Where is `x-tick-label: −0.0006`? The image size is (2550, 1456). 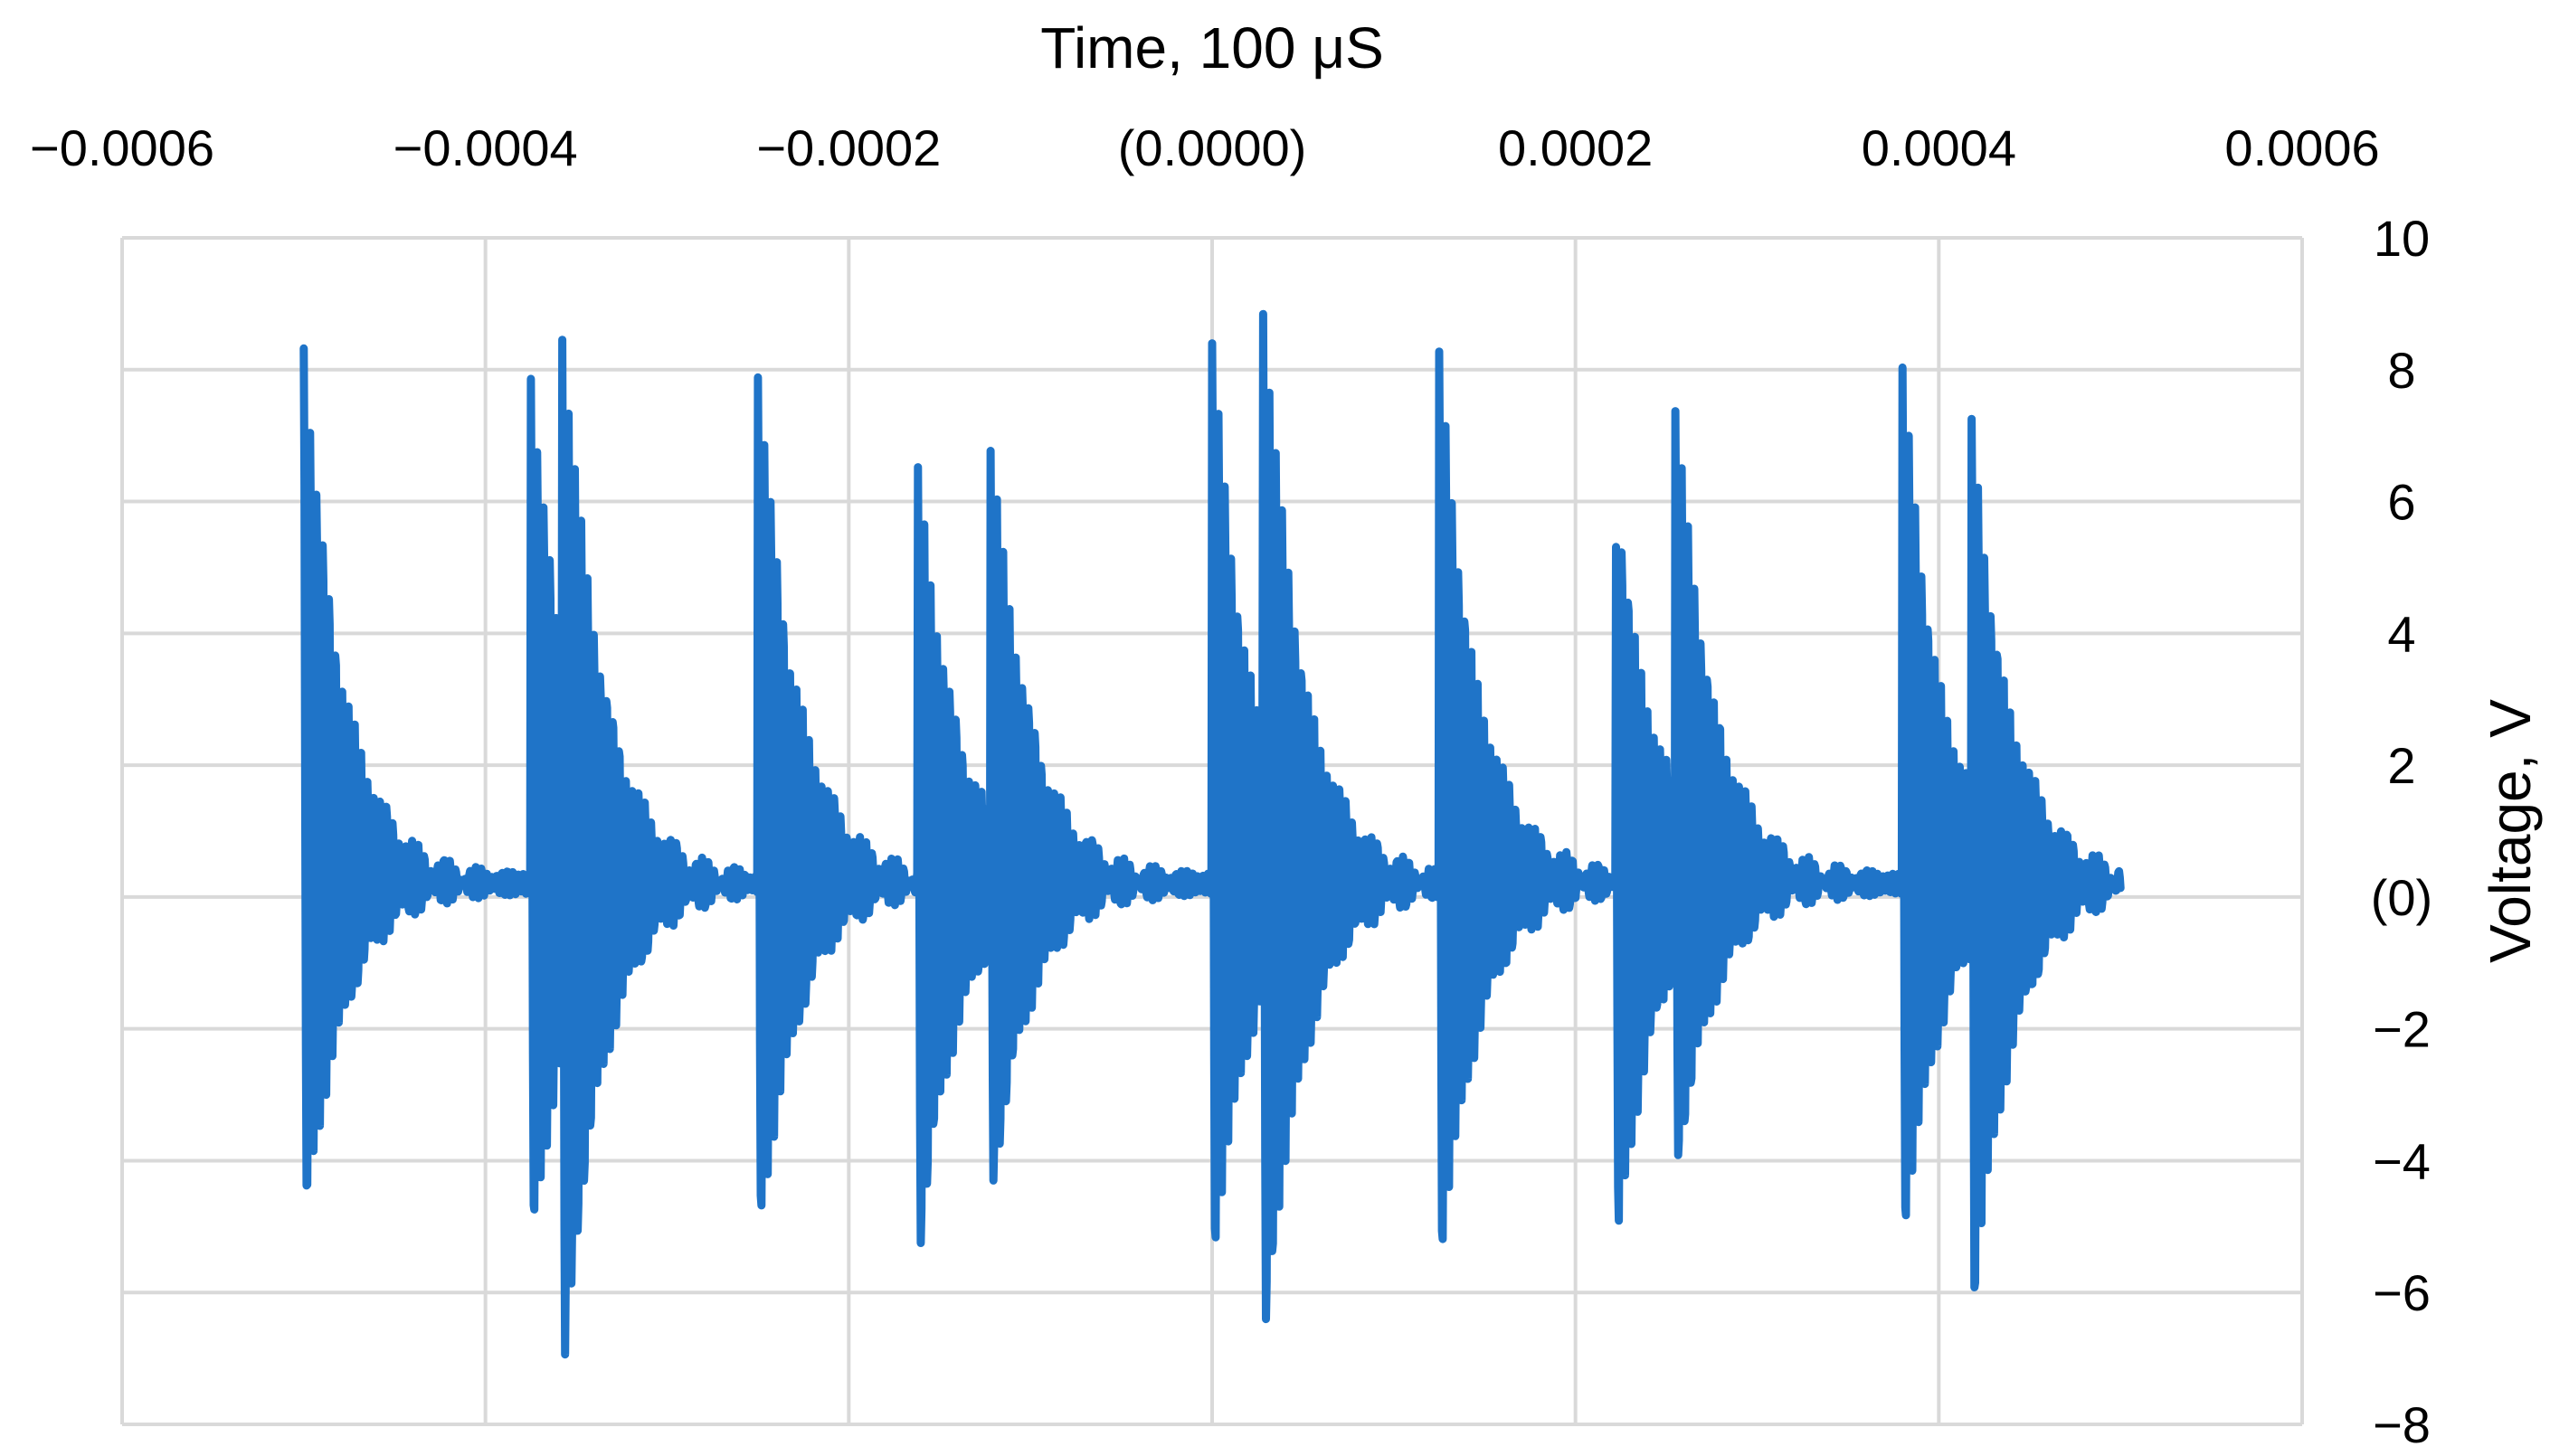 x-tick-label: −0.0006 is located at coordinates (122, 147).